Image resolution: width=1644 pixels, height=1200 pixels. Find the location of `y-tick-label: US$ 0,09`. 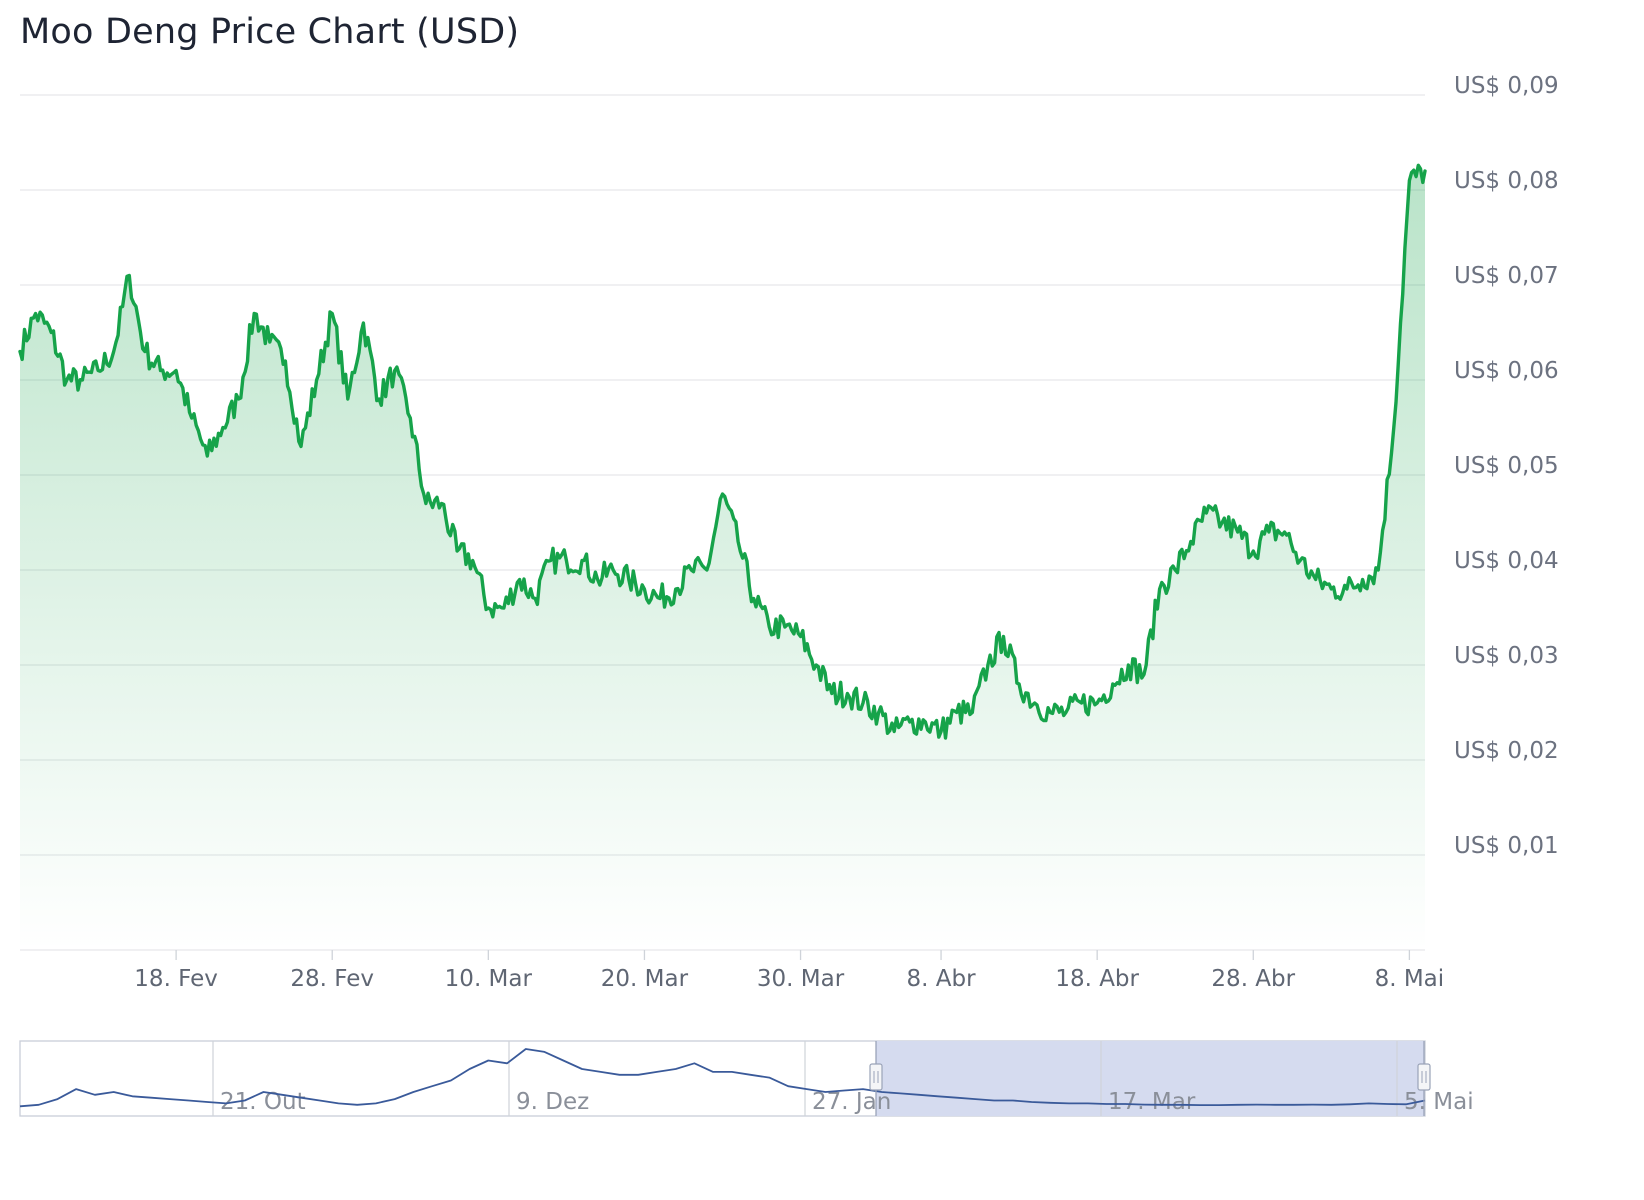

y-tick-label: US$ 0,09 is located at coordinates (1506, 86).